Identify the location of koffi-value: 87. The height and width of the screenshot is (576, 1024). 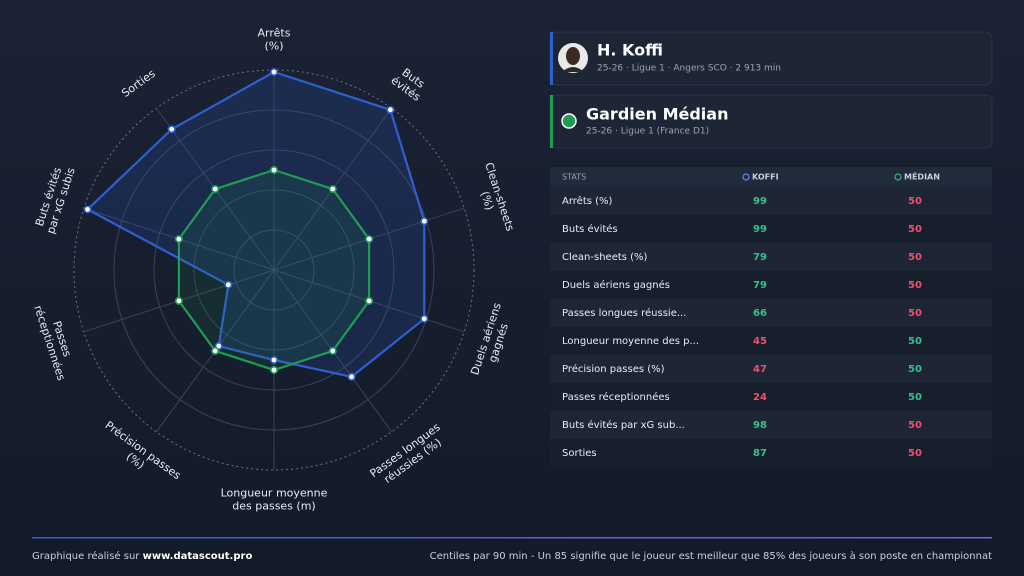
(760, 453).